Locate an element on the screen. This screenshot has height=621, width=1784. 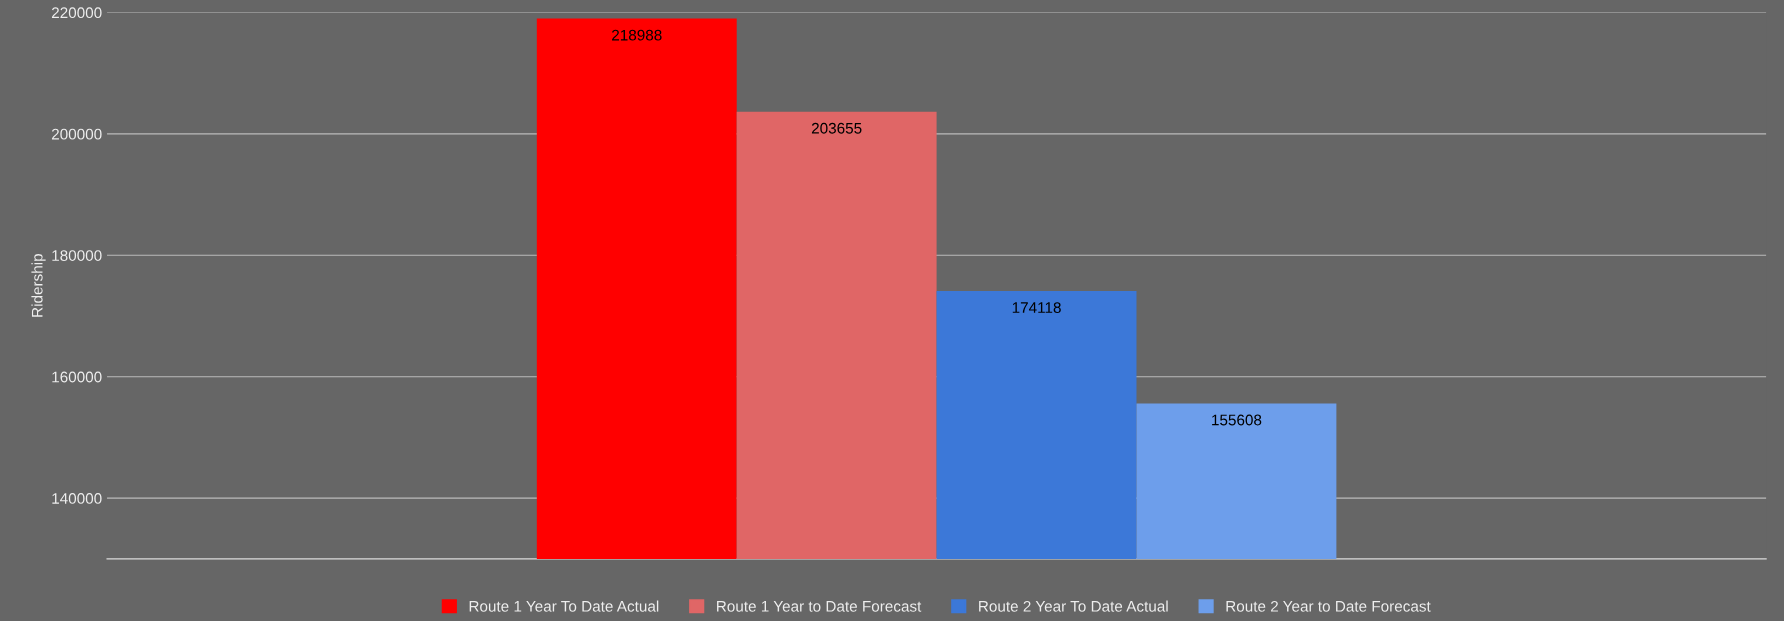
legend-label: Route 1 Year To Date Actual is located at coordinates (564, 606).